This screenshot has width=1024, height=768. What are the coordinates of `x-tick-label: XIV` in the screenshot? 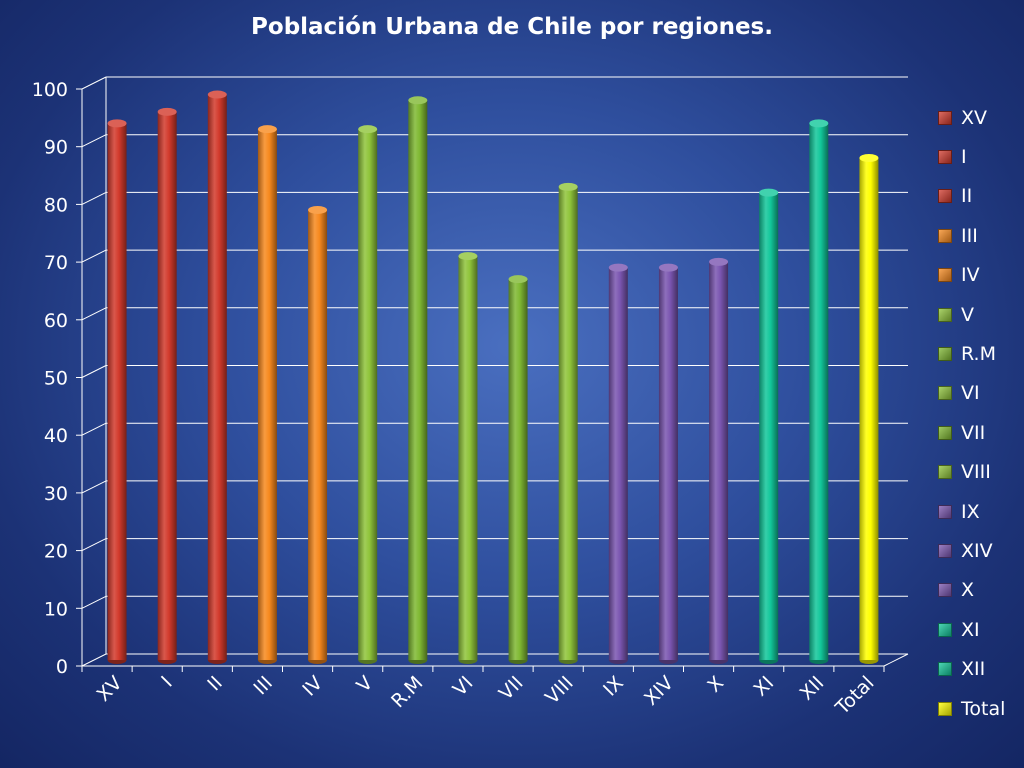 It's located at (659, 691).